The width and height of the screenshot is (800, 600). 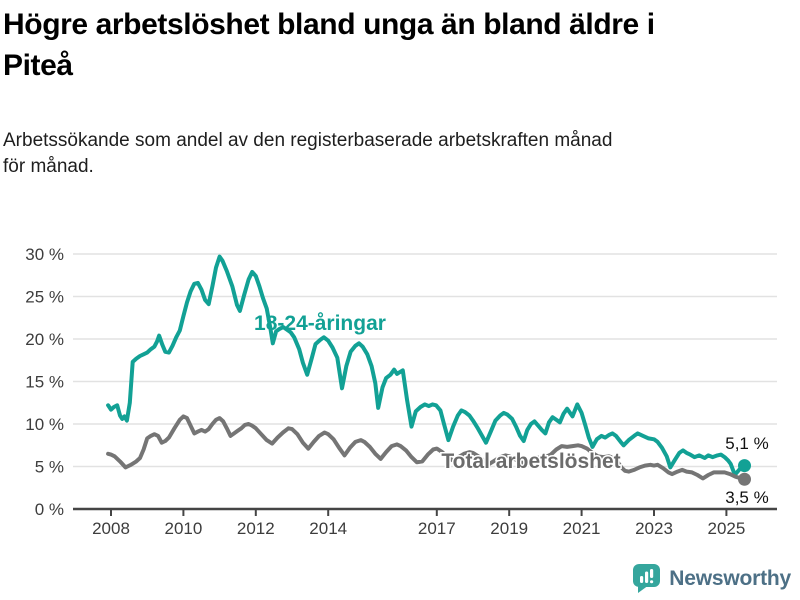 What do you see at coordinates (183, 528) in the screenshot?
I see `x-tick-label: 2010` at bounding box center [183, 528].